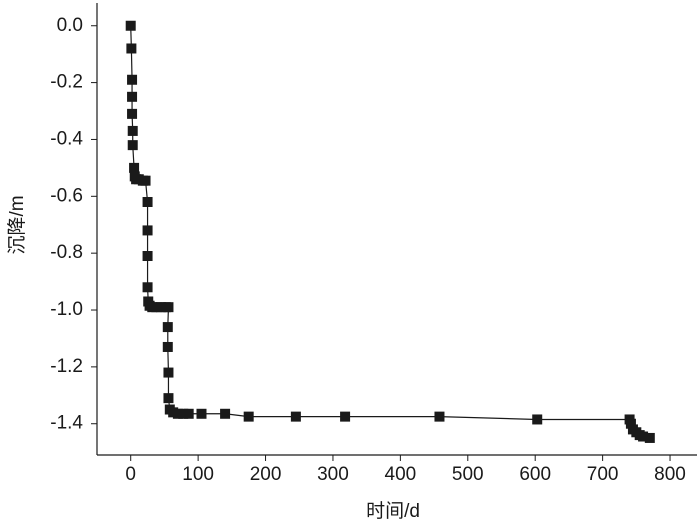 The image size is (700, 531). I want to click on x-tick-label: 300, so click(333, 474).